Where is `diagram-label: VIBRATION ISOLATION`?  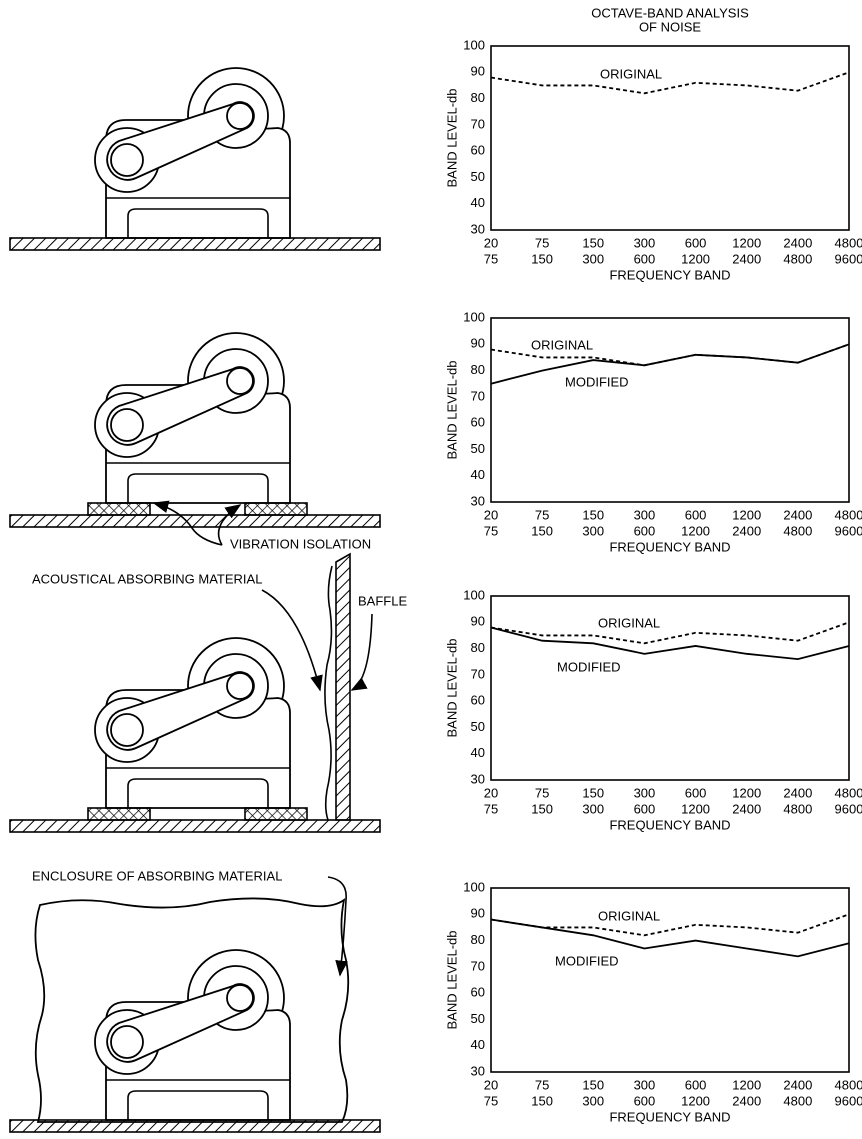 diagram-label: VIBRATION ISOLATION is located at coordinates (300, 543).